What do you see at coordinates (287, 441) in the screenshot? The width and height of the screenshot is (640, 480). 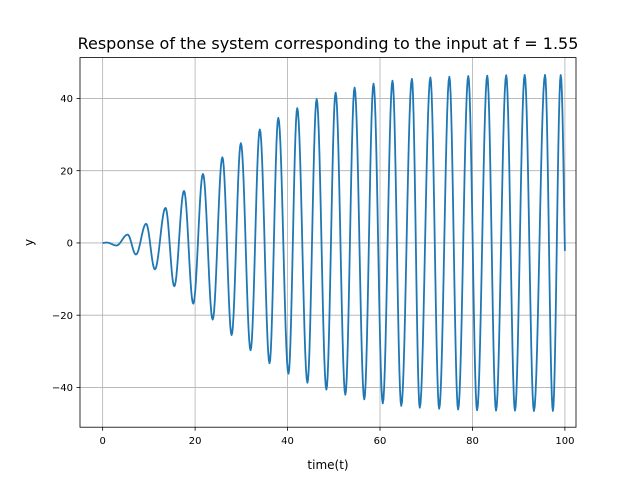 I see `x-tick-label: 40` at bounding box center [287, 441].